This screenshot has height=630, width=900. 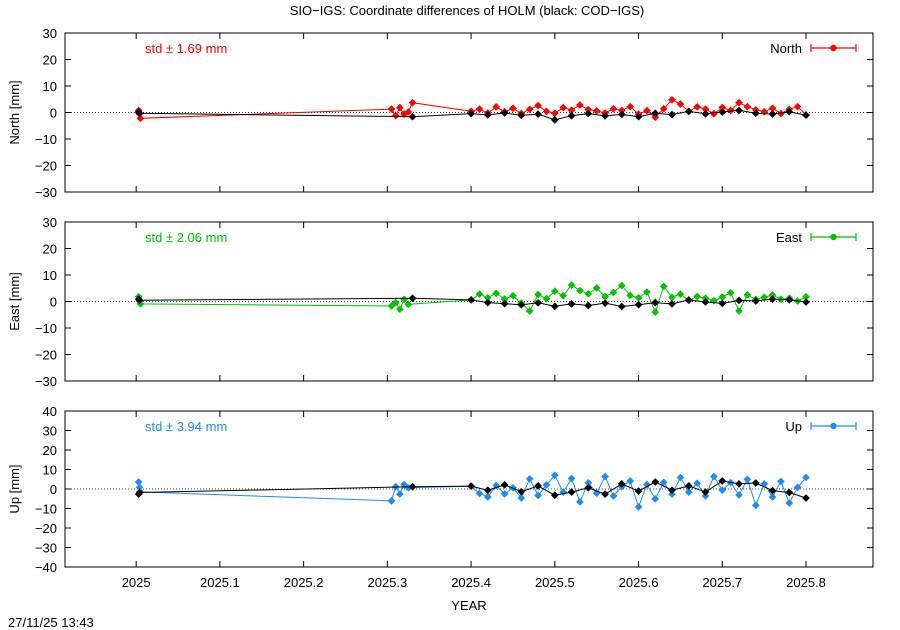 What do you see at coordinates (468, 605) in the screenshot?
I see `x-axis-label: YEAR` at bounding box center [468, 605].